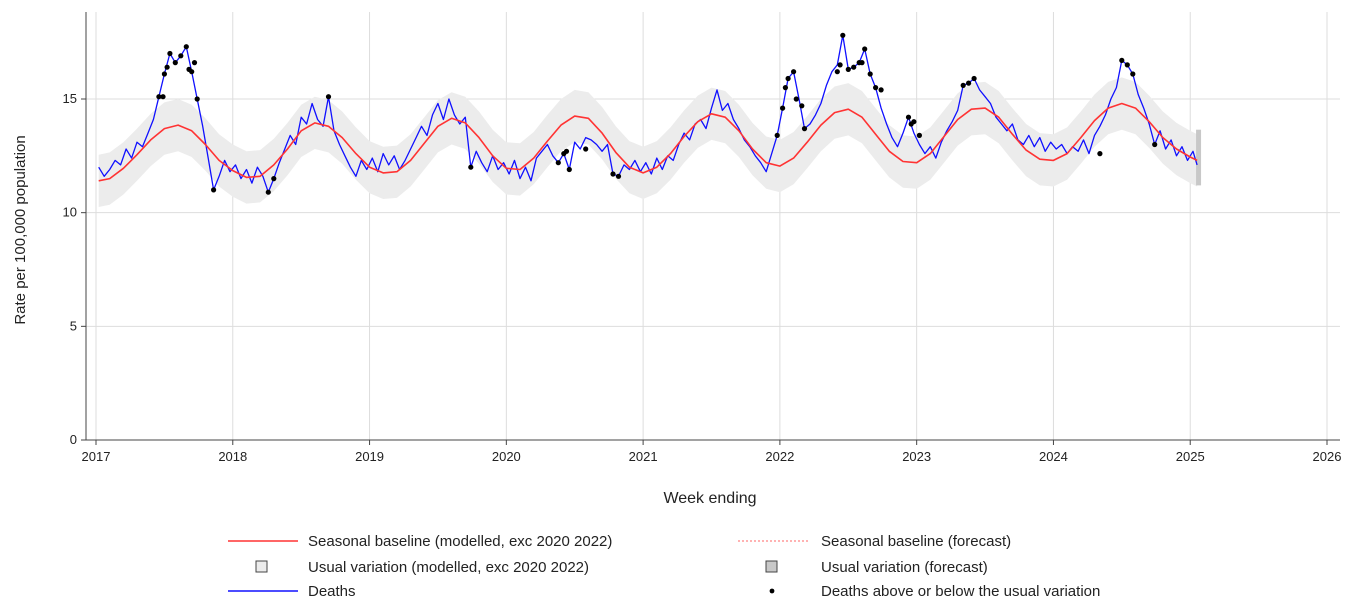  I want to click on legend-item-band_forecast: Usual variation (forecast), so click(876, 567).